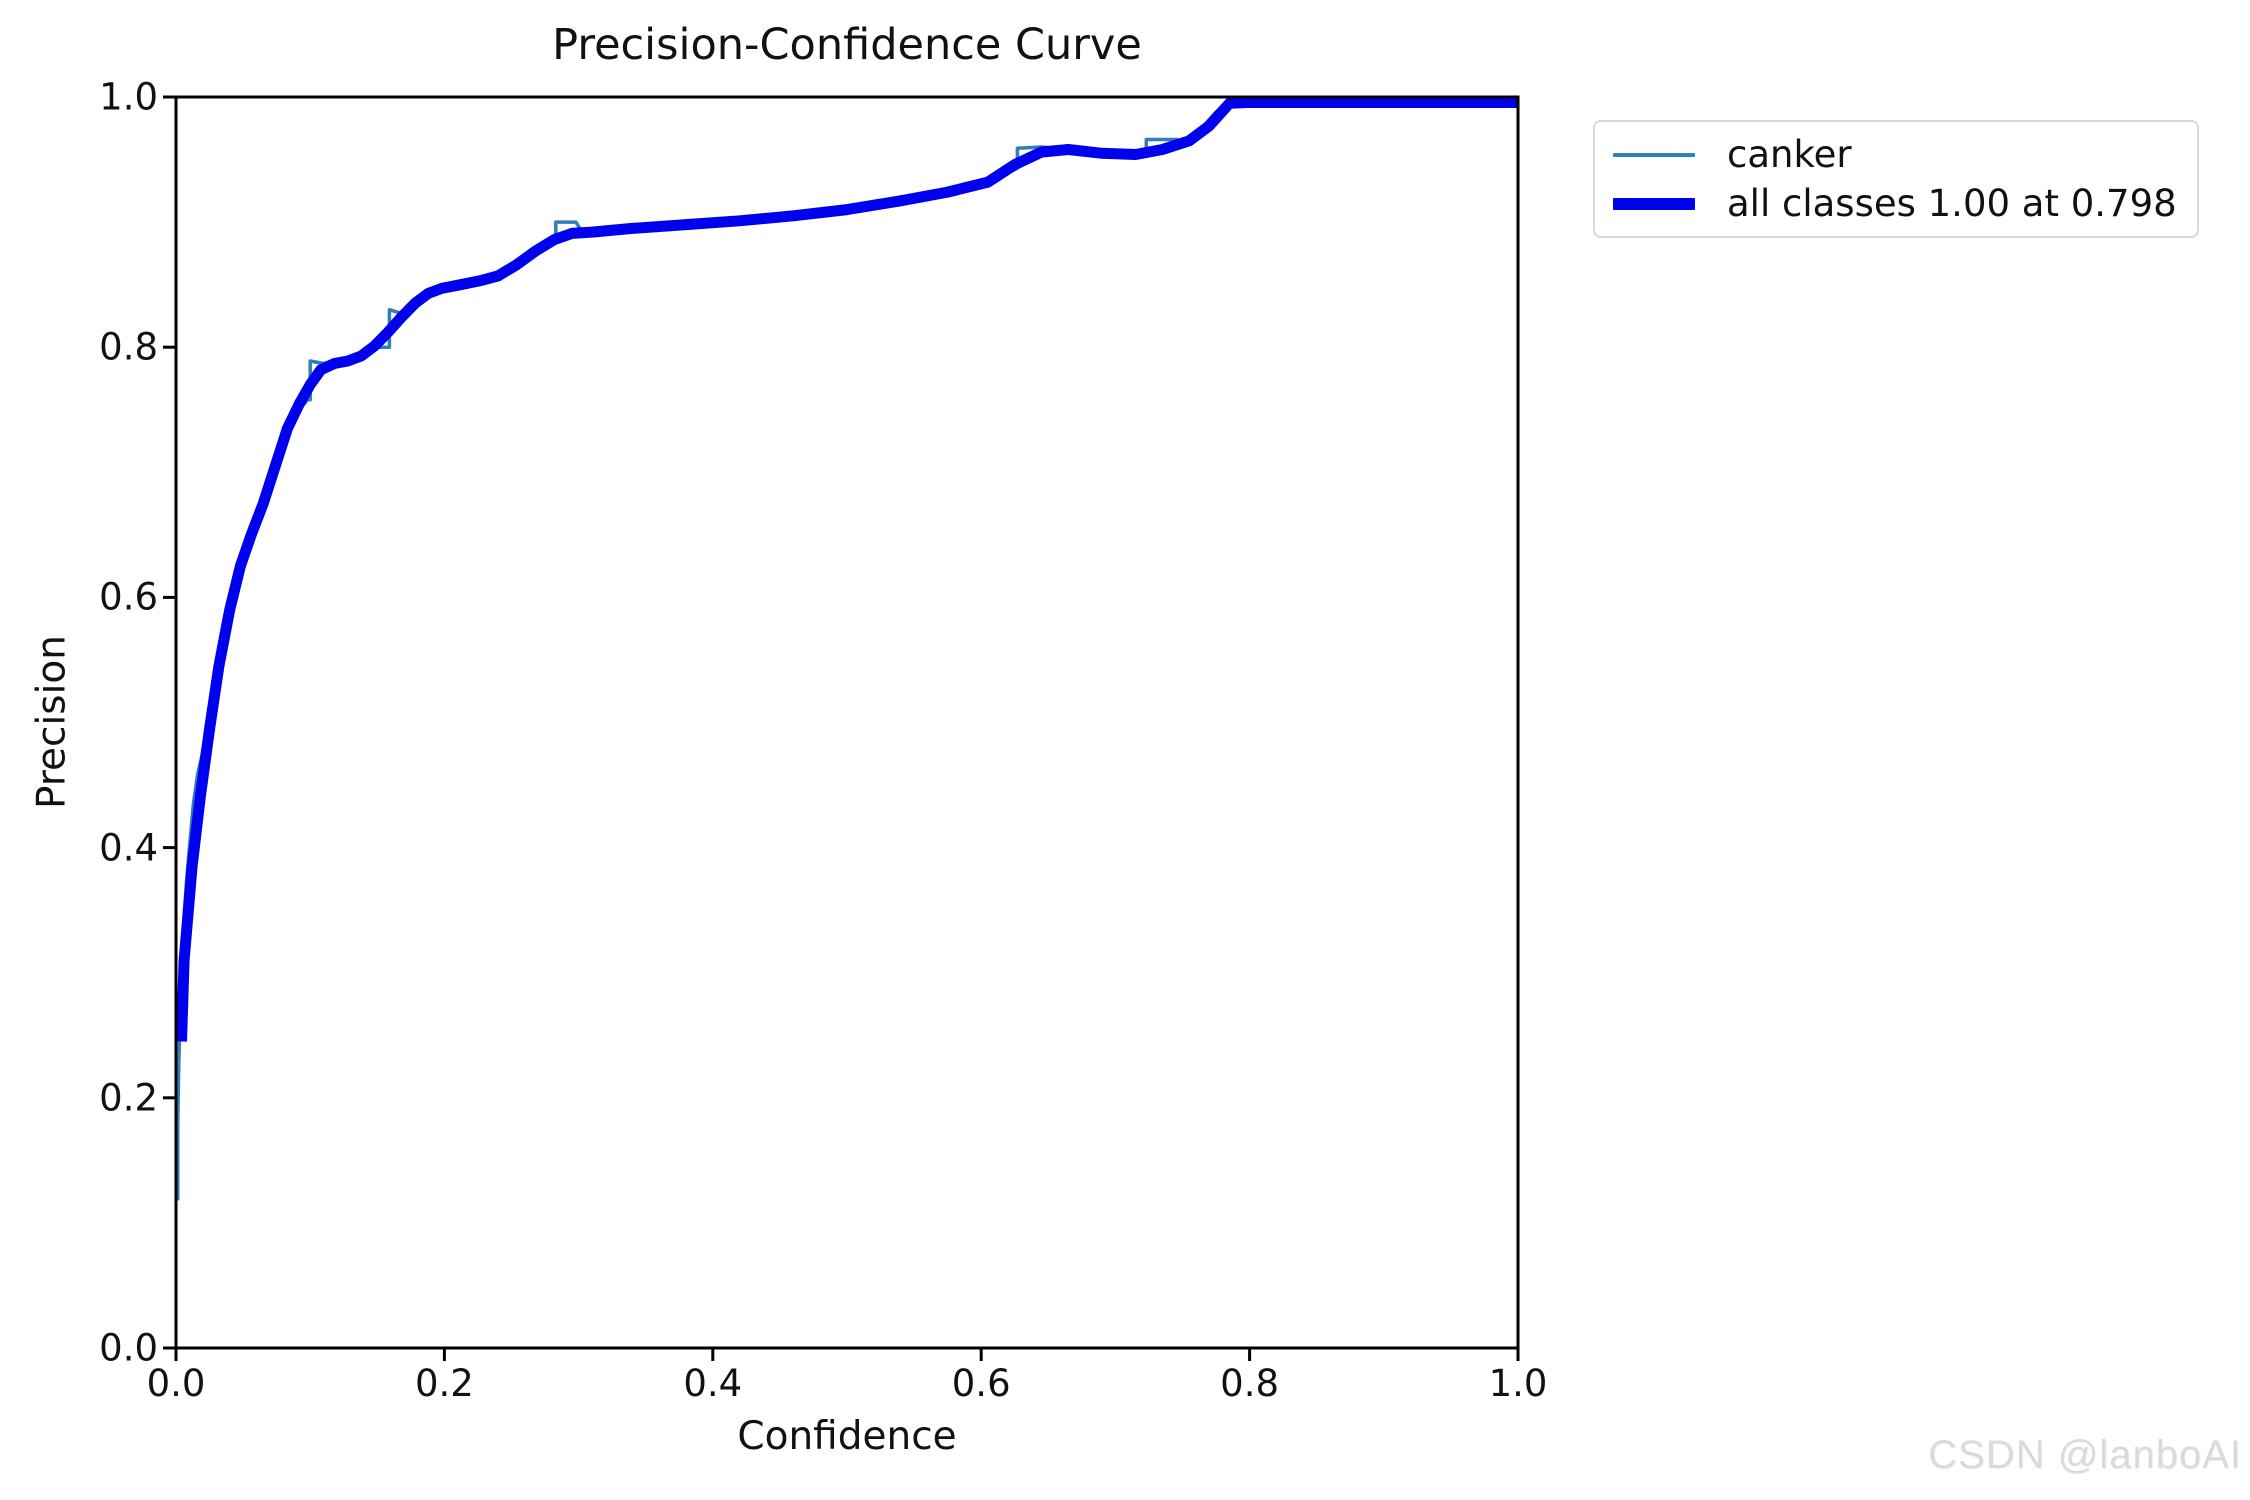 The height and width of the screenshot is (1500, 2250). Describe the element at coordinates (1789, 154) in the screenshot. I see `legend-label-canker: canker` at that location.